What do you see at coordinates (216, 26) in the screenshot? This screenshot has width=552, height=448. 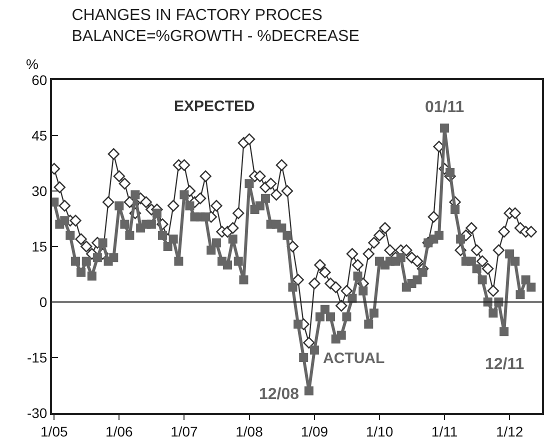 I see `chart-title: CHANGES IN FACTORY PROCES BALANCE=%GROWTH - %DECREASE` at bounding box center [216, 26].